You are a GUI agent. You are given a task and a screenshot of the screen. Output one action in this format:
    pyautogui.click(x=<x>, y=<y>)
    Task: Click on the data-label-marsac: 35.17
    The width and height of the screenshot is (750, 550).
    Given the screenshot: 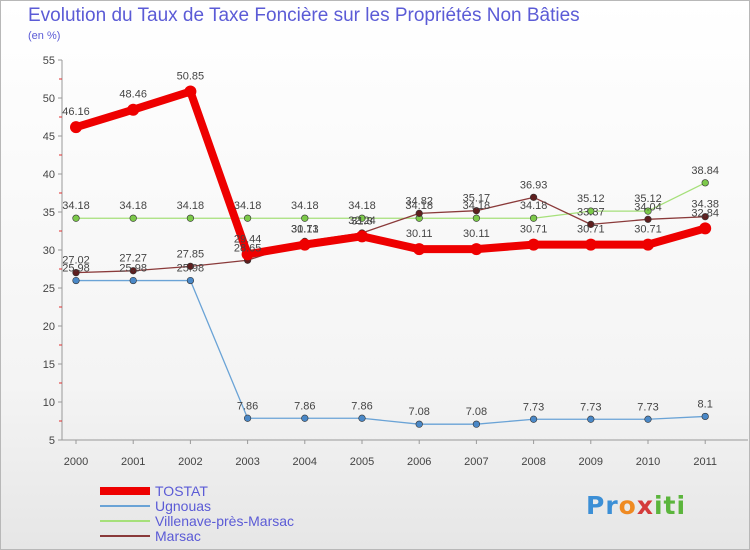 What is the action you would take?
    pyautogui.click(x=477, y=199)
    